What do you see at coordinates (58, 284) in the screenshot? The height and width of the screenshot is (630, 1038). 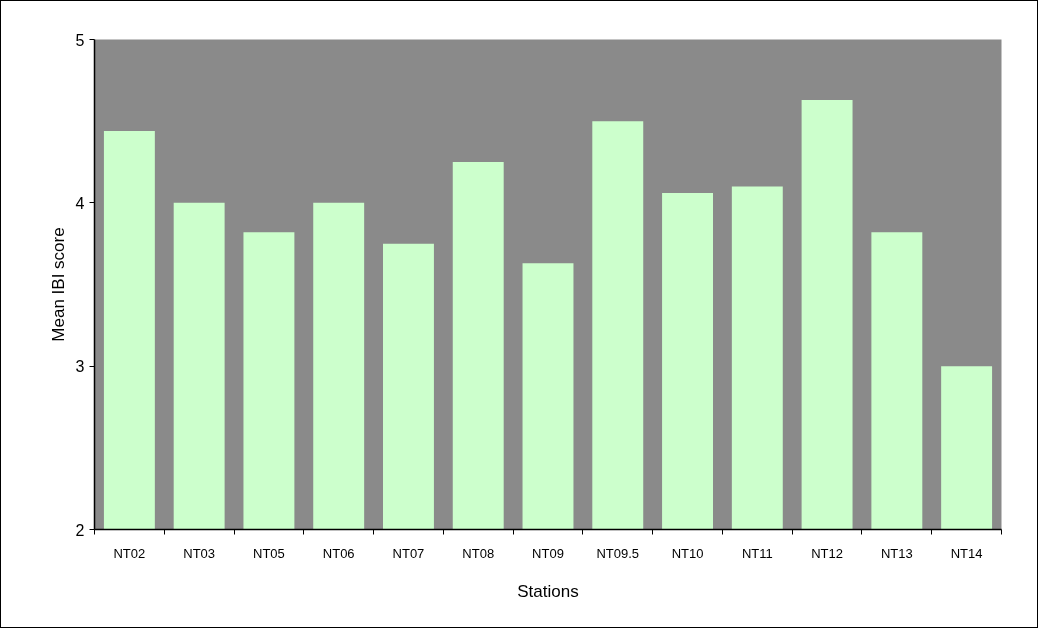 I see `y-axis-title: Mean IBI score` at bounding box center [58, 284].